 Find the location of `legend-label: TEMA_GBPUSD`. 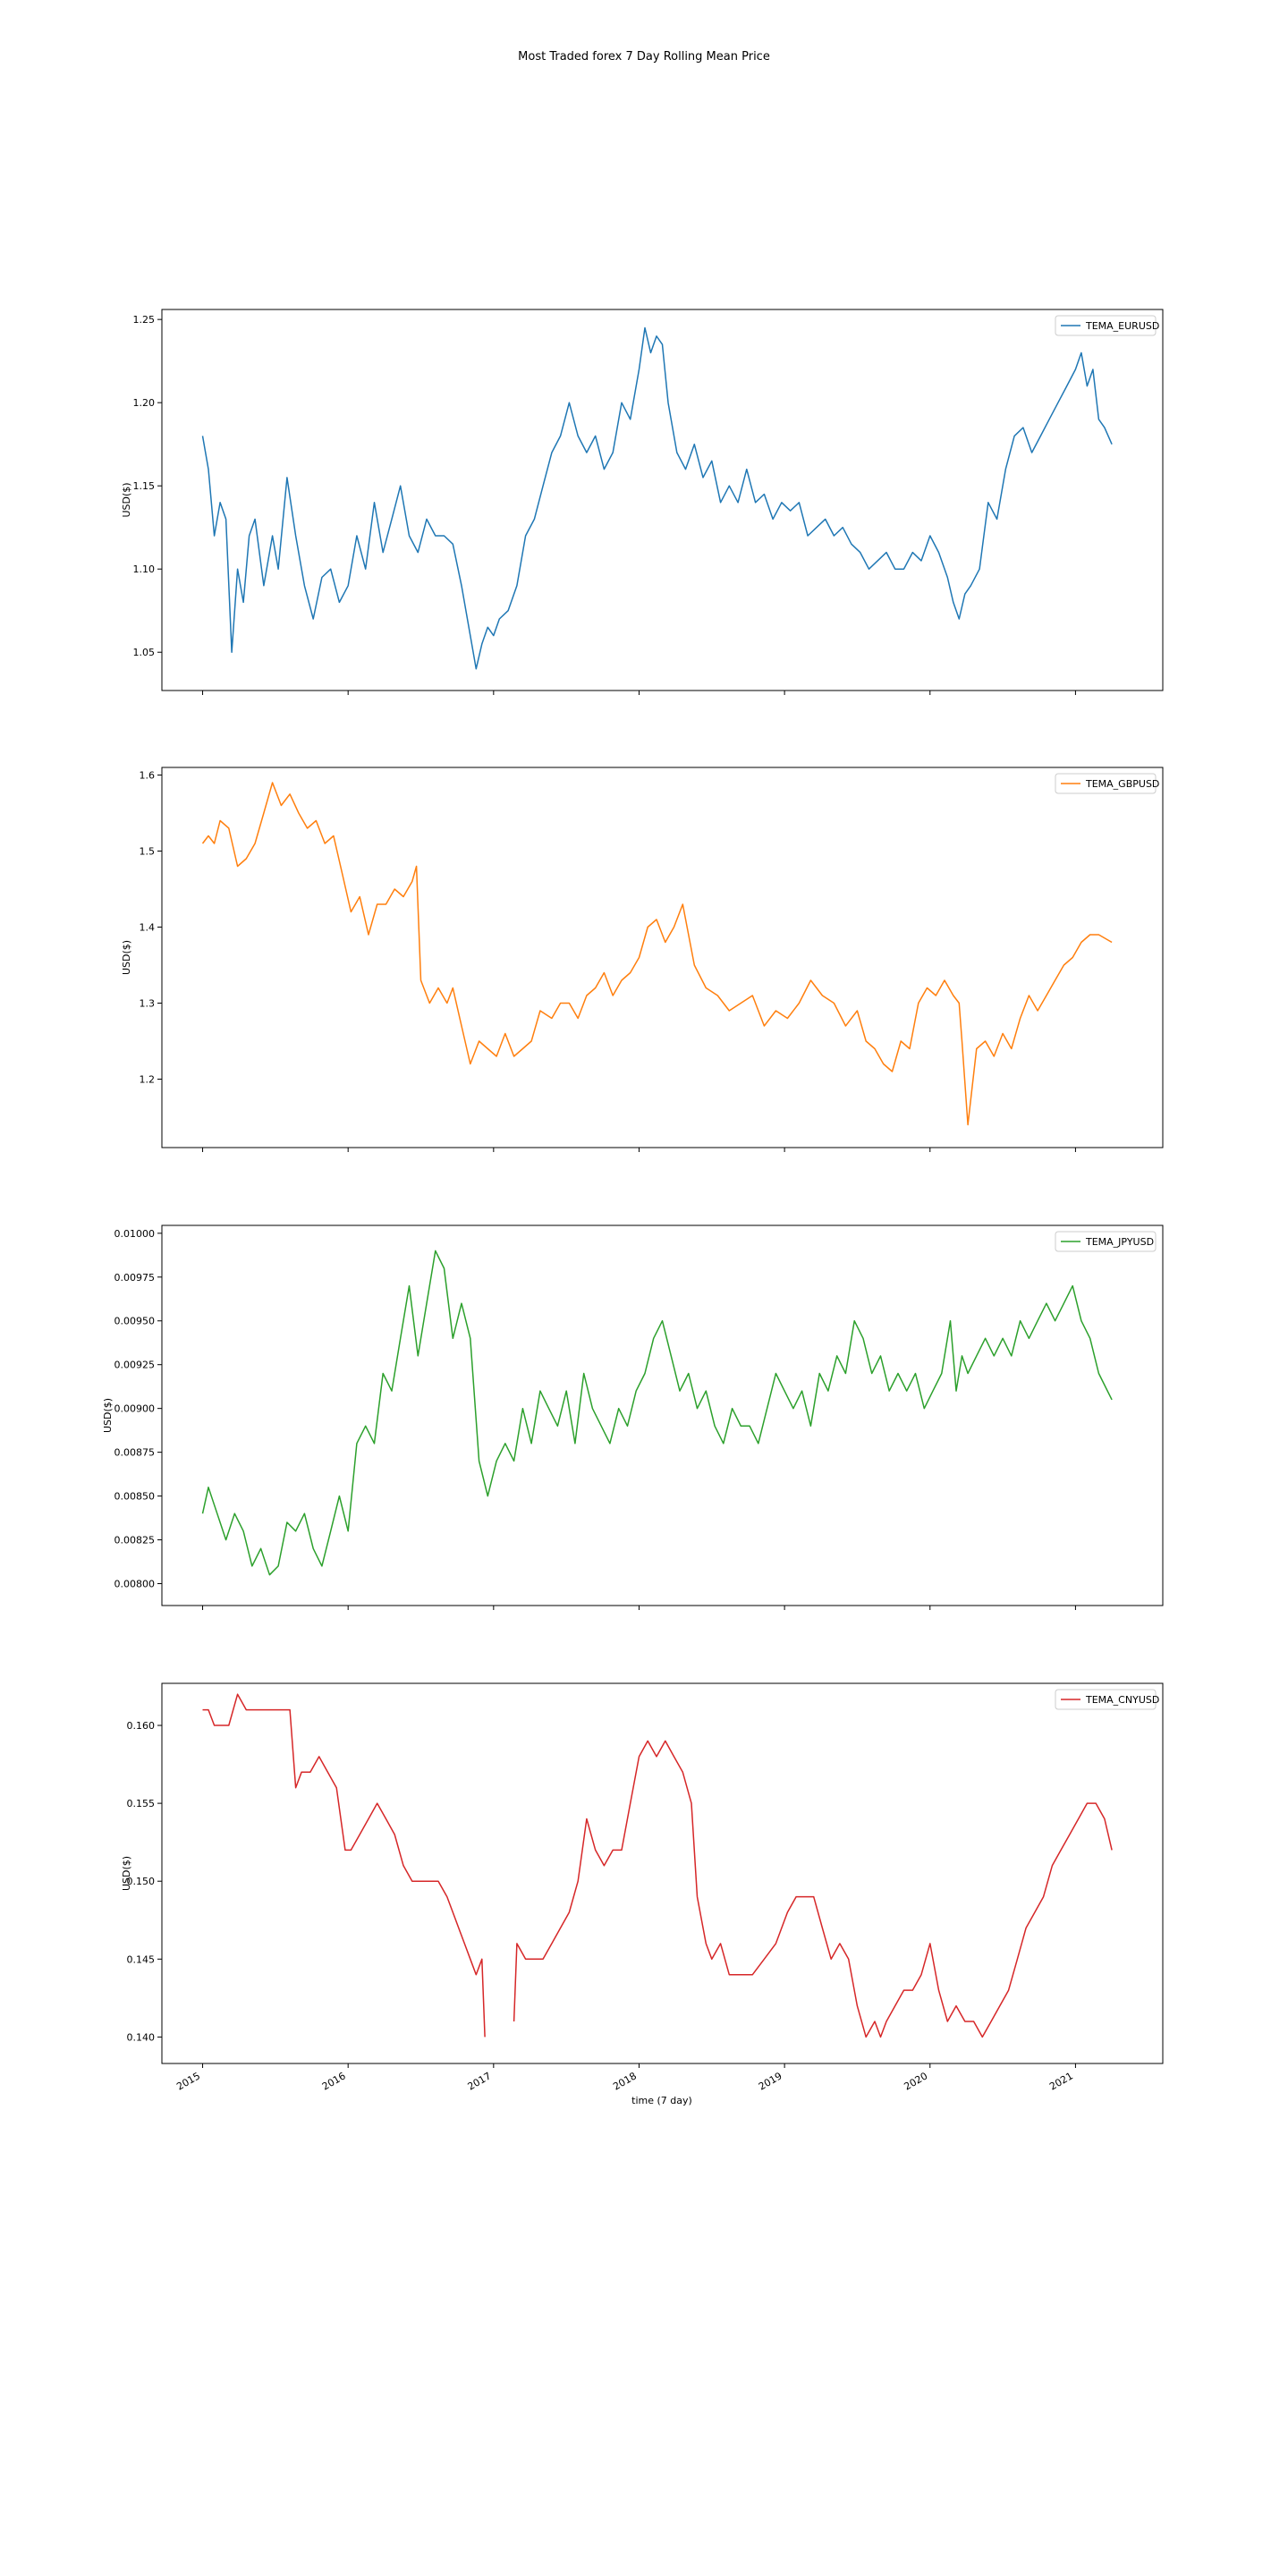

legend-label: TEMA_GBPUSD is located at coordinates (1122, 784).